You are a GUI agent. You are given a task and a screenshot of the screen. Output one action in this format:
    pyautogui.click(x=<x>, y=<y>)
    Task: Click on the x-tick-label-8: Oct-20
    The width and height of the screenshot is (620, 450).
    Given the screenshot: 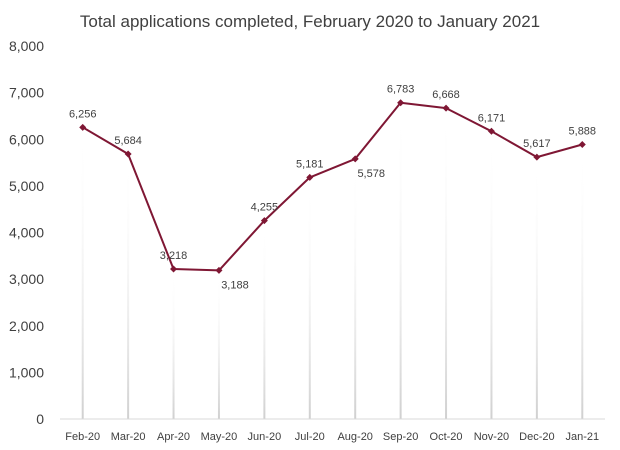 What is the action you would take?
    pyautogui.click(x=446, y=437)
    